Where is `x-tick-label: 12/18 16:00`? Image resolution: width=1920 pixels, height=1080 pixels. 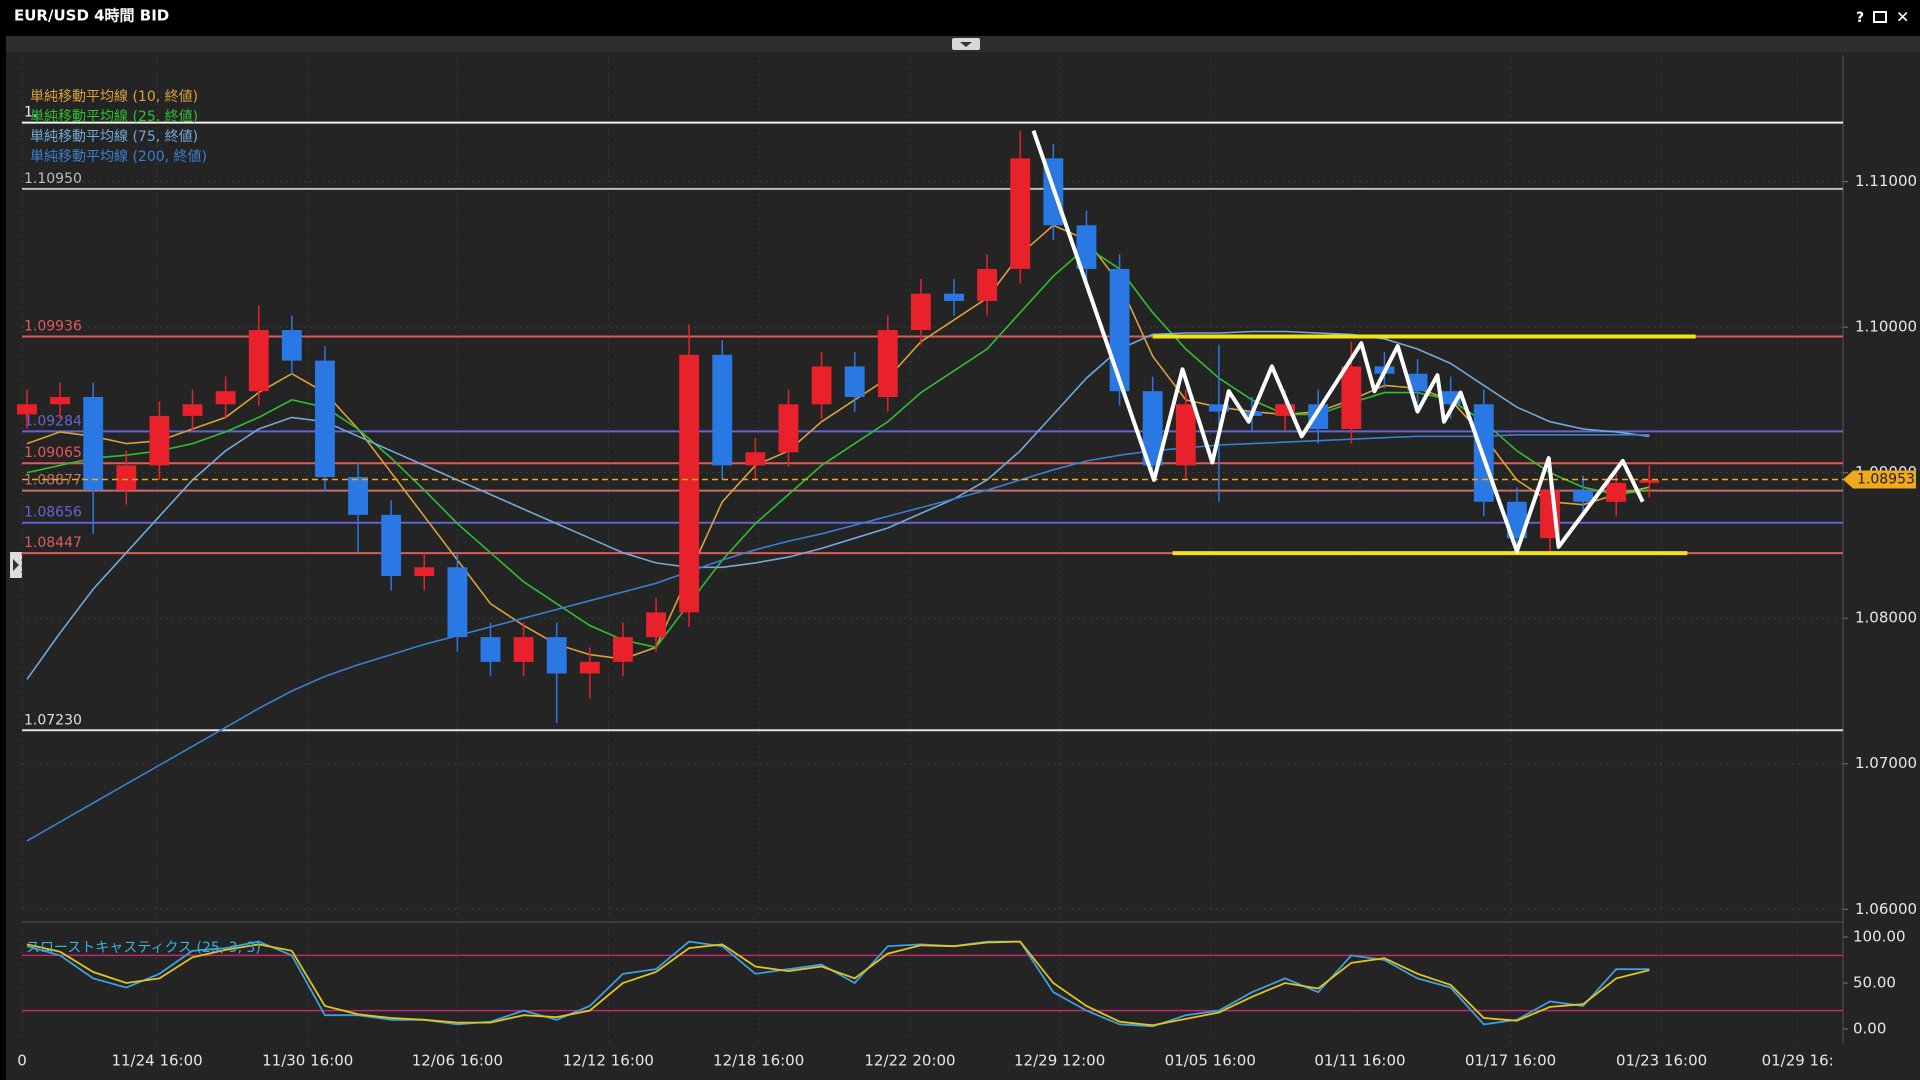
x-tick-label: 12/18 16:00 is located at coordinates (758, 1061).